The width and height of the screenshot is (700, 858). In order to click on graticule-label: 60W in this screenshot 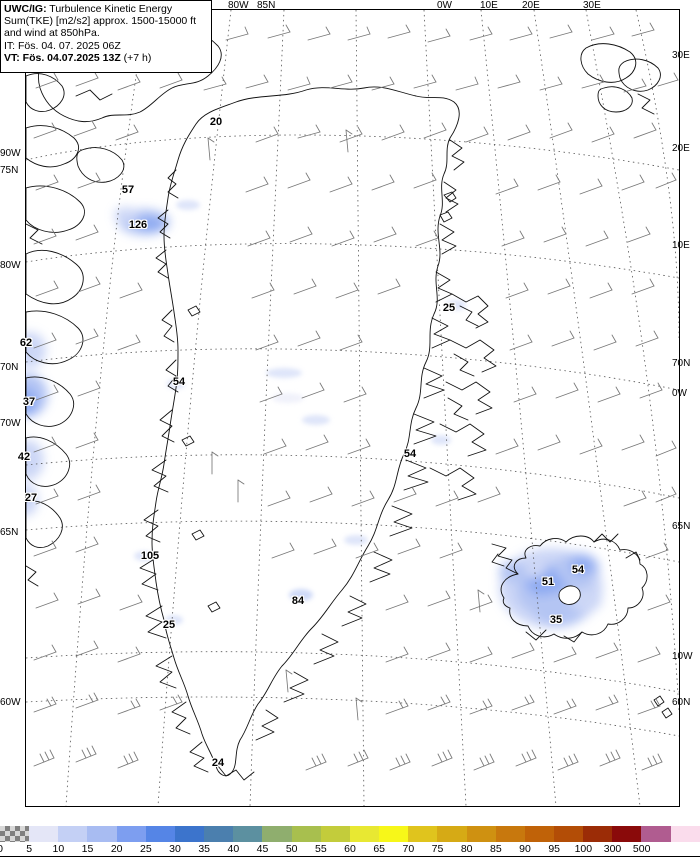, I will do `click(10, 702)`.